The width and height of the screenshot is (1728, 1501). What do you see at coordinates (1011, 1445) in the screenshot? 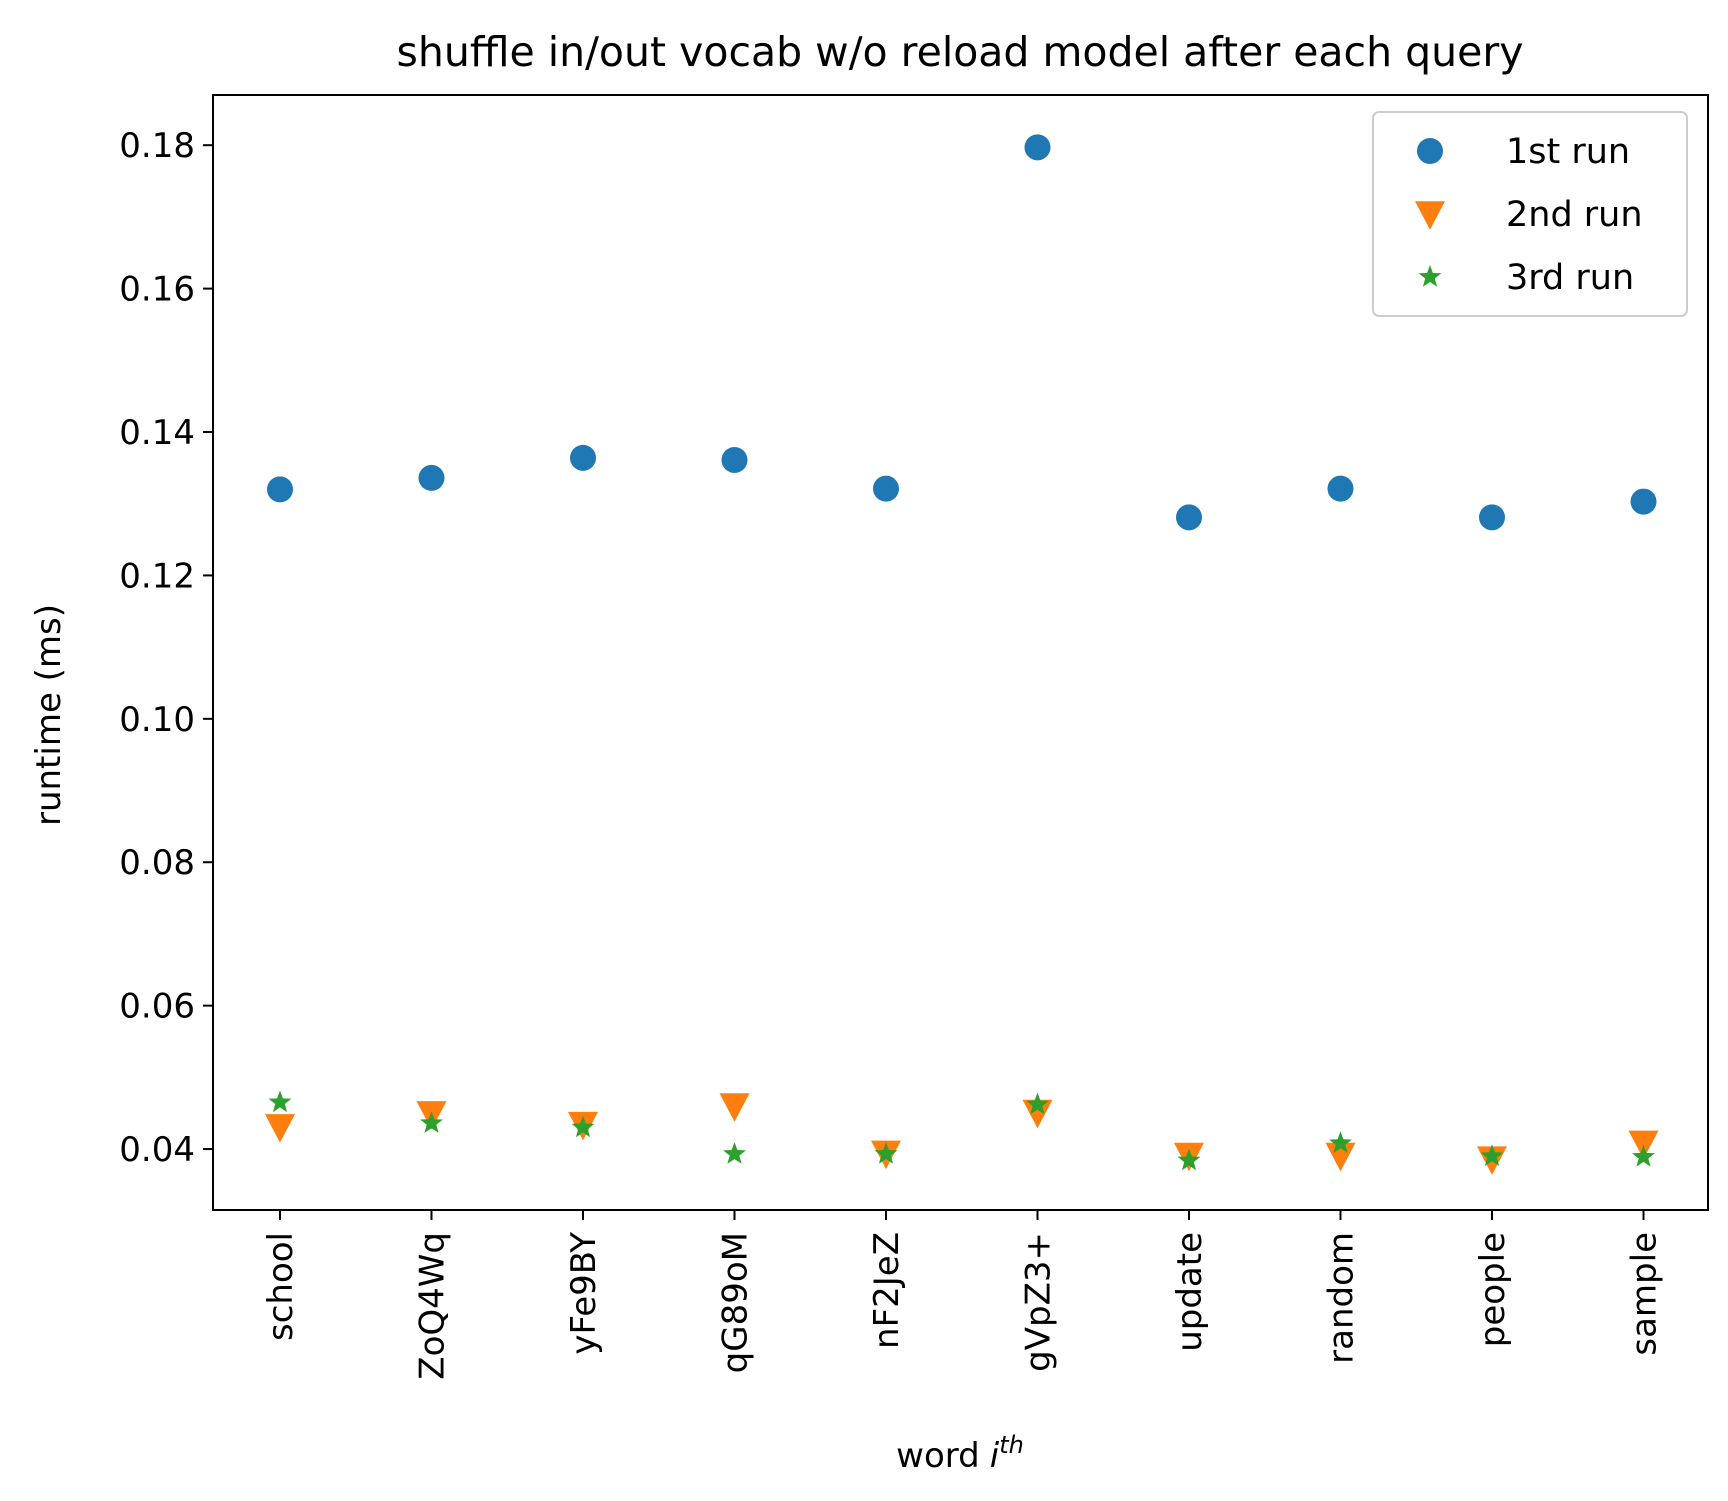
I see `x-axis-label-superscript: th` at bounding box center [1011, 1445].